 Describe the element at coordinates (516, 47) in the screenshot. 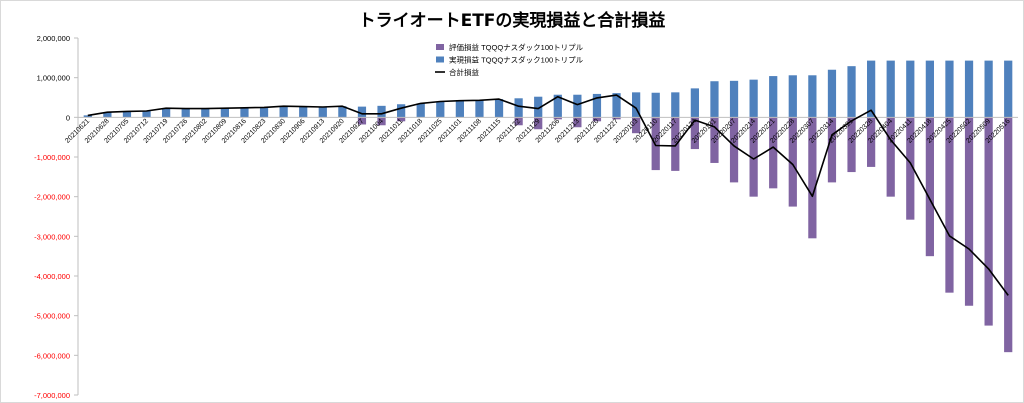

I see `legend-label-0: 評価損益 TQQQナスダック100トリプル` at that location.